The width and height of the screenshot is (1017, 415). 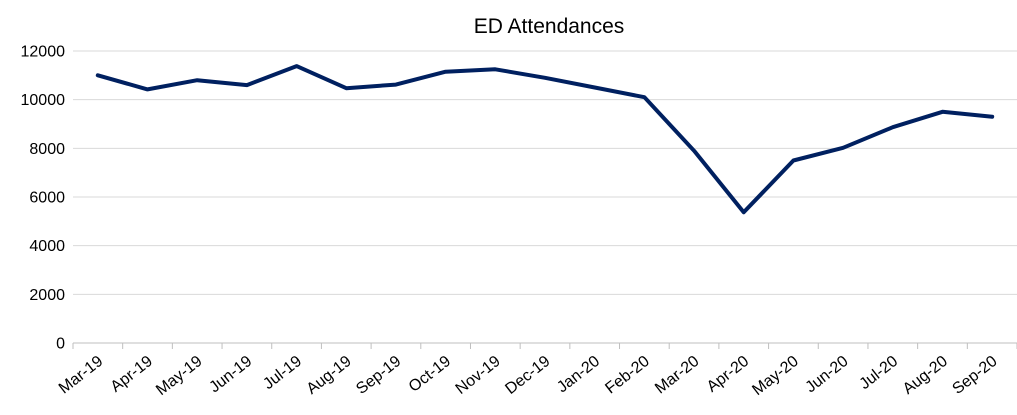 What do you see at coordinates (47, 198) in the screenshot?
I see `y-tick-label: 6000` at bounding box center [47, 198].